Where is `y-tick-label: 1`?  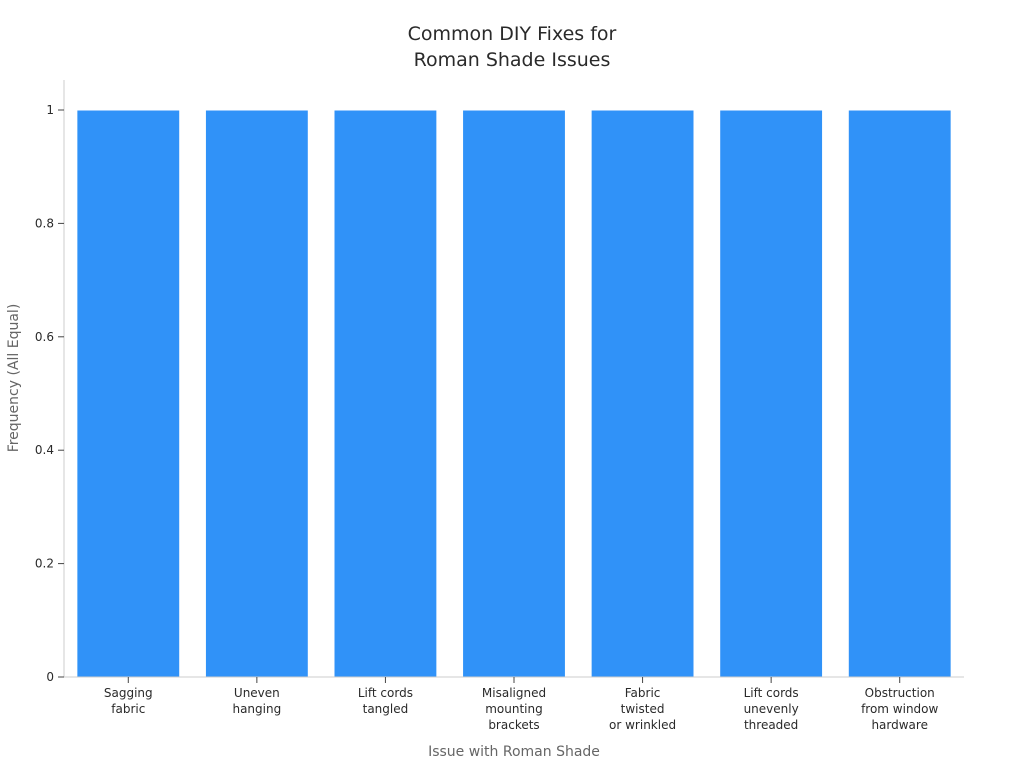
y-tick-label: 1 is located at coordinates (50, 110).